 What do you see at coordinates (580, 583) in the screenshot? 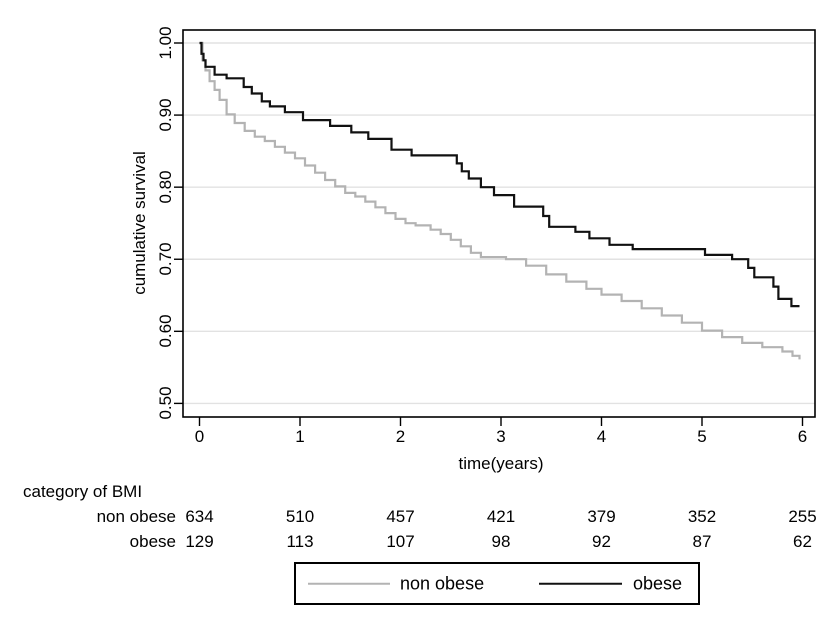
I see `legend-line-obese` at bounding box center [580, 583].